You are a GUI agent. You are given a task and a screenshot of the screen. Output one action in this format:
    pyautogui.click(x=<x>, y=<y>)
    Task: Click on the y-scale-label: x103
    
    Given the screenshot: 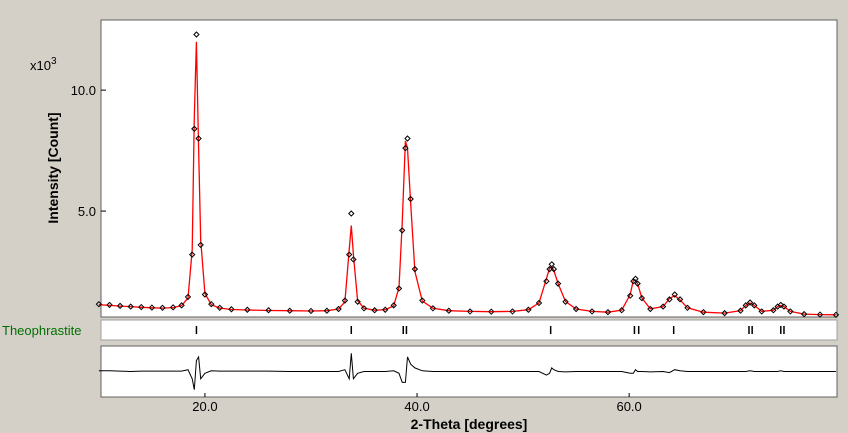 What is the action you would take?
    pyautogui.click(x=43, y=64)
    